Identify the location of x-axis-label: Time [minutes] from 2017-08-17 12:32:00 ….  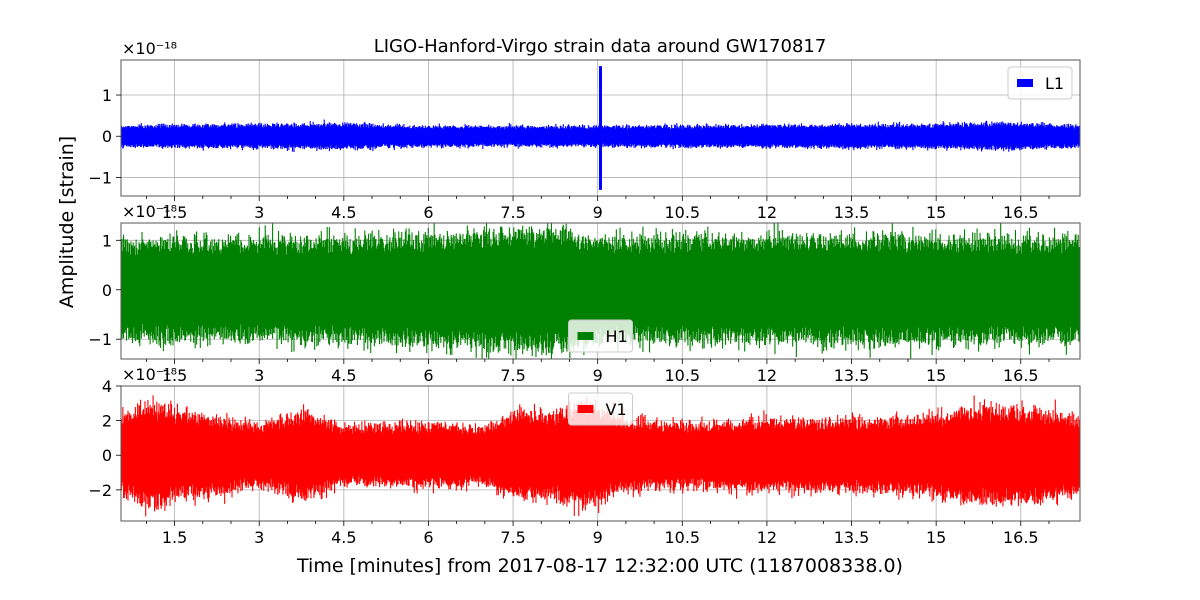
(599, 566).